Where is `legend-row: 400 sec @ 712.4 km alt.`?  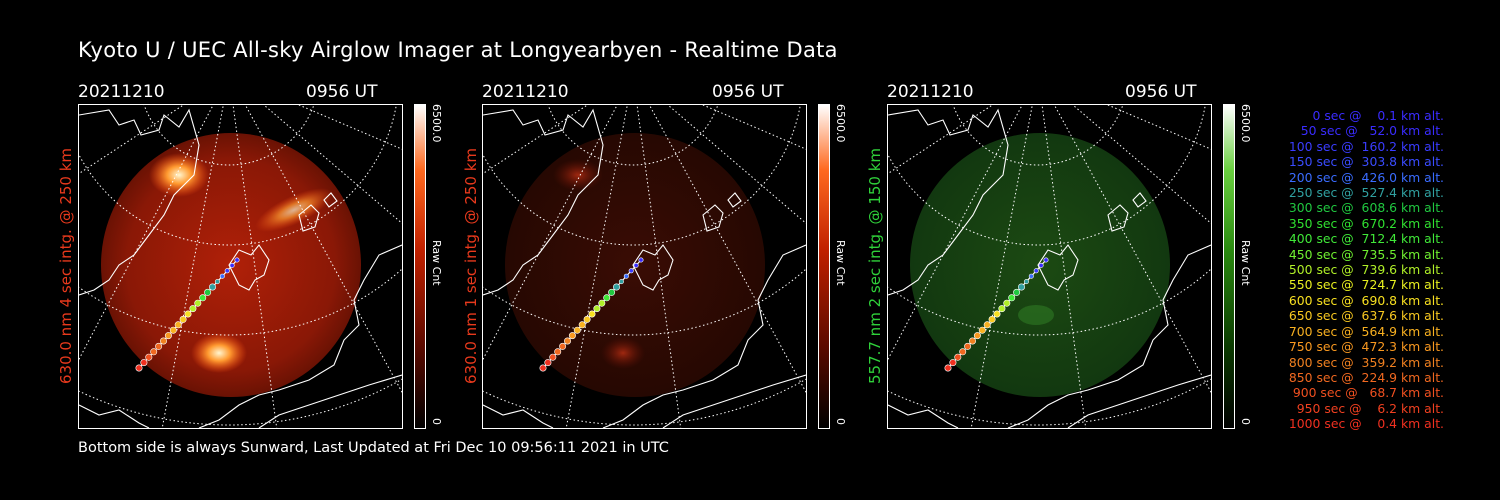
legend-row: 400 sec @ 712.4 km alt. is located at coordinates (1364, 239).